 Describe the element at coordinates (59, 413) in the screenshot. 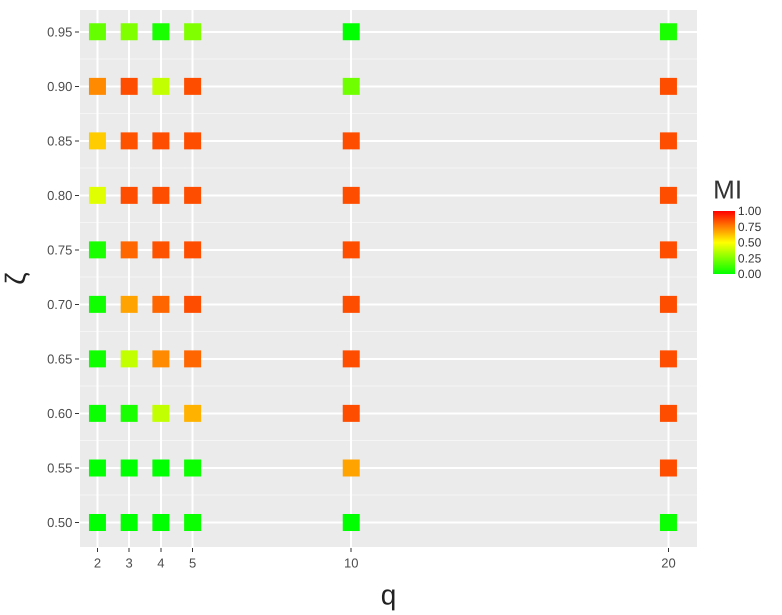

I see `y-tick-label: 0.60` at that location.